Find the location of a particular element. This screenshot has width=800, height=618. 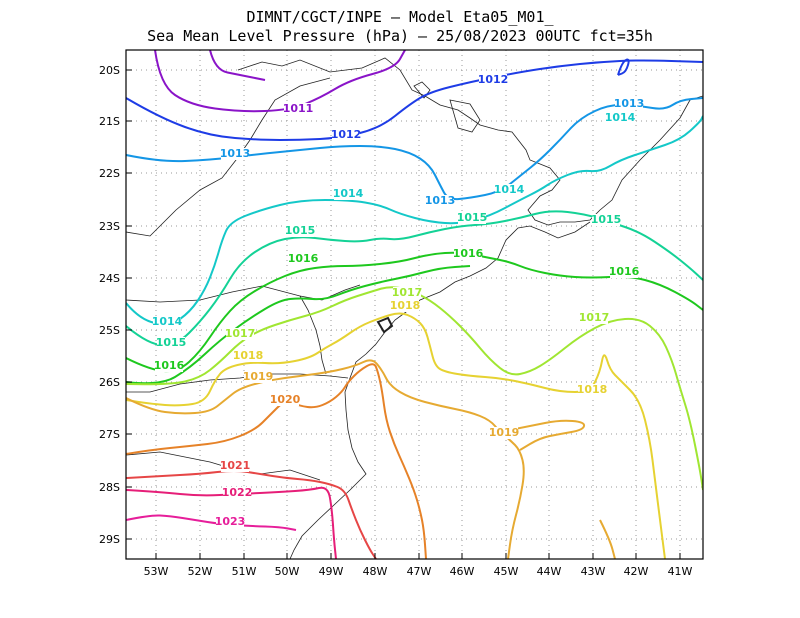

lon-tick-label: 47W is located at coordinates (419, 571).